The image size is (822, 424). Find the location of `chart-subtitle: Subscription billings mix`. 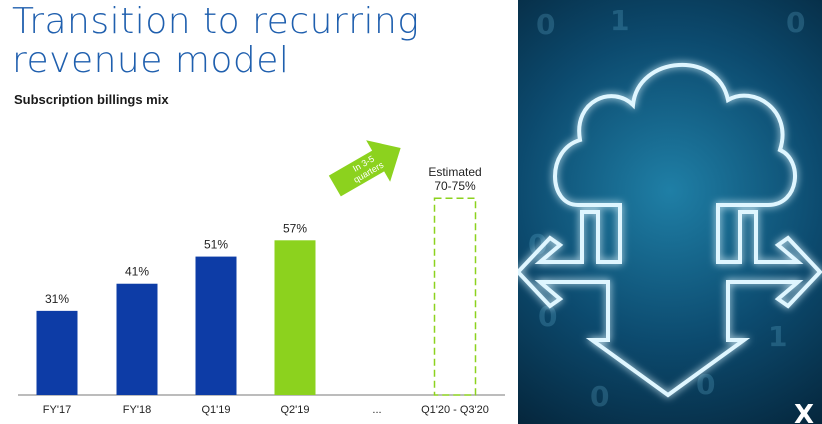

chart-subtitle: Subscription billings mix is located at coordinates (91, 99).